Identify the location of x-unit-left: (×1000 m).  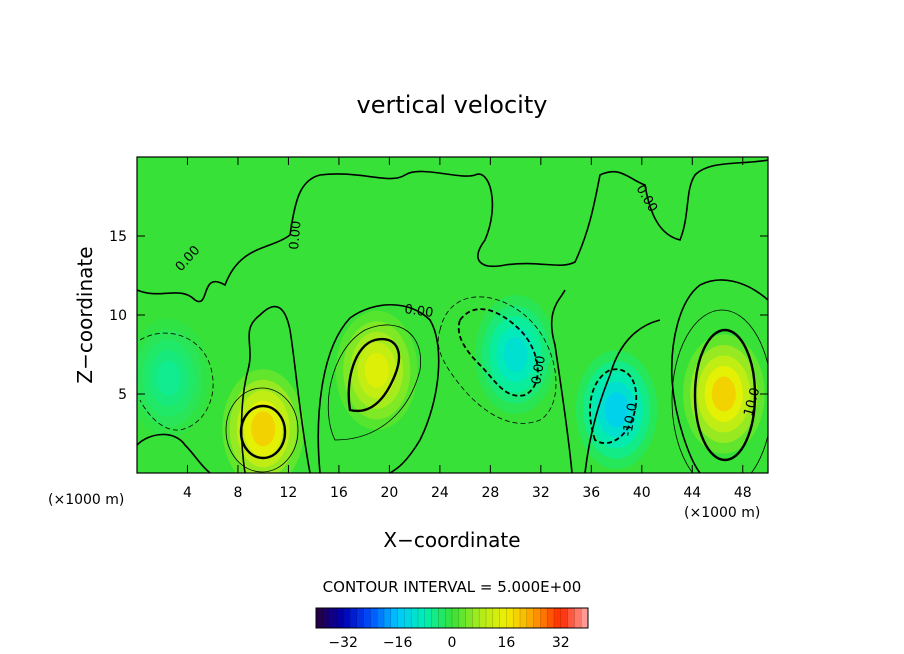
(86, 500).